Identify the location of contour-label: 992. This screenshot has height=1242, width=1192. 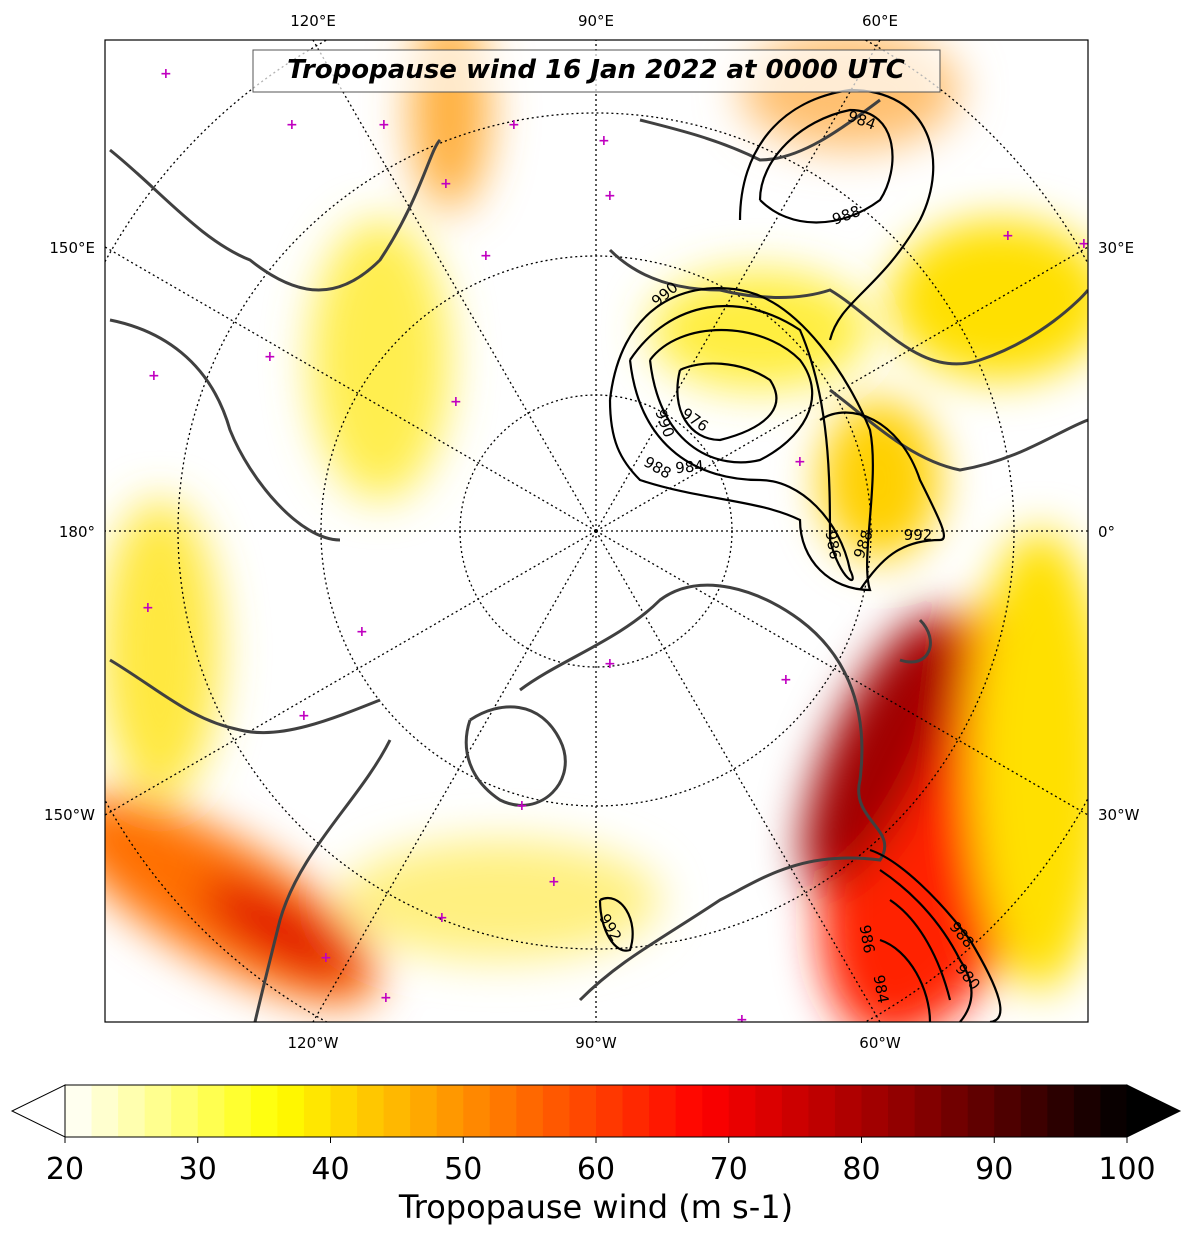
(918, 535).